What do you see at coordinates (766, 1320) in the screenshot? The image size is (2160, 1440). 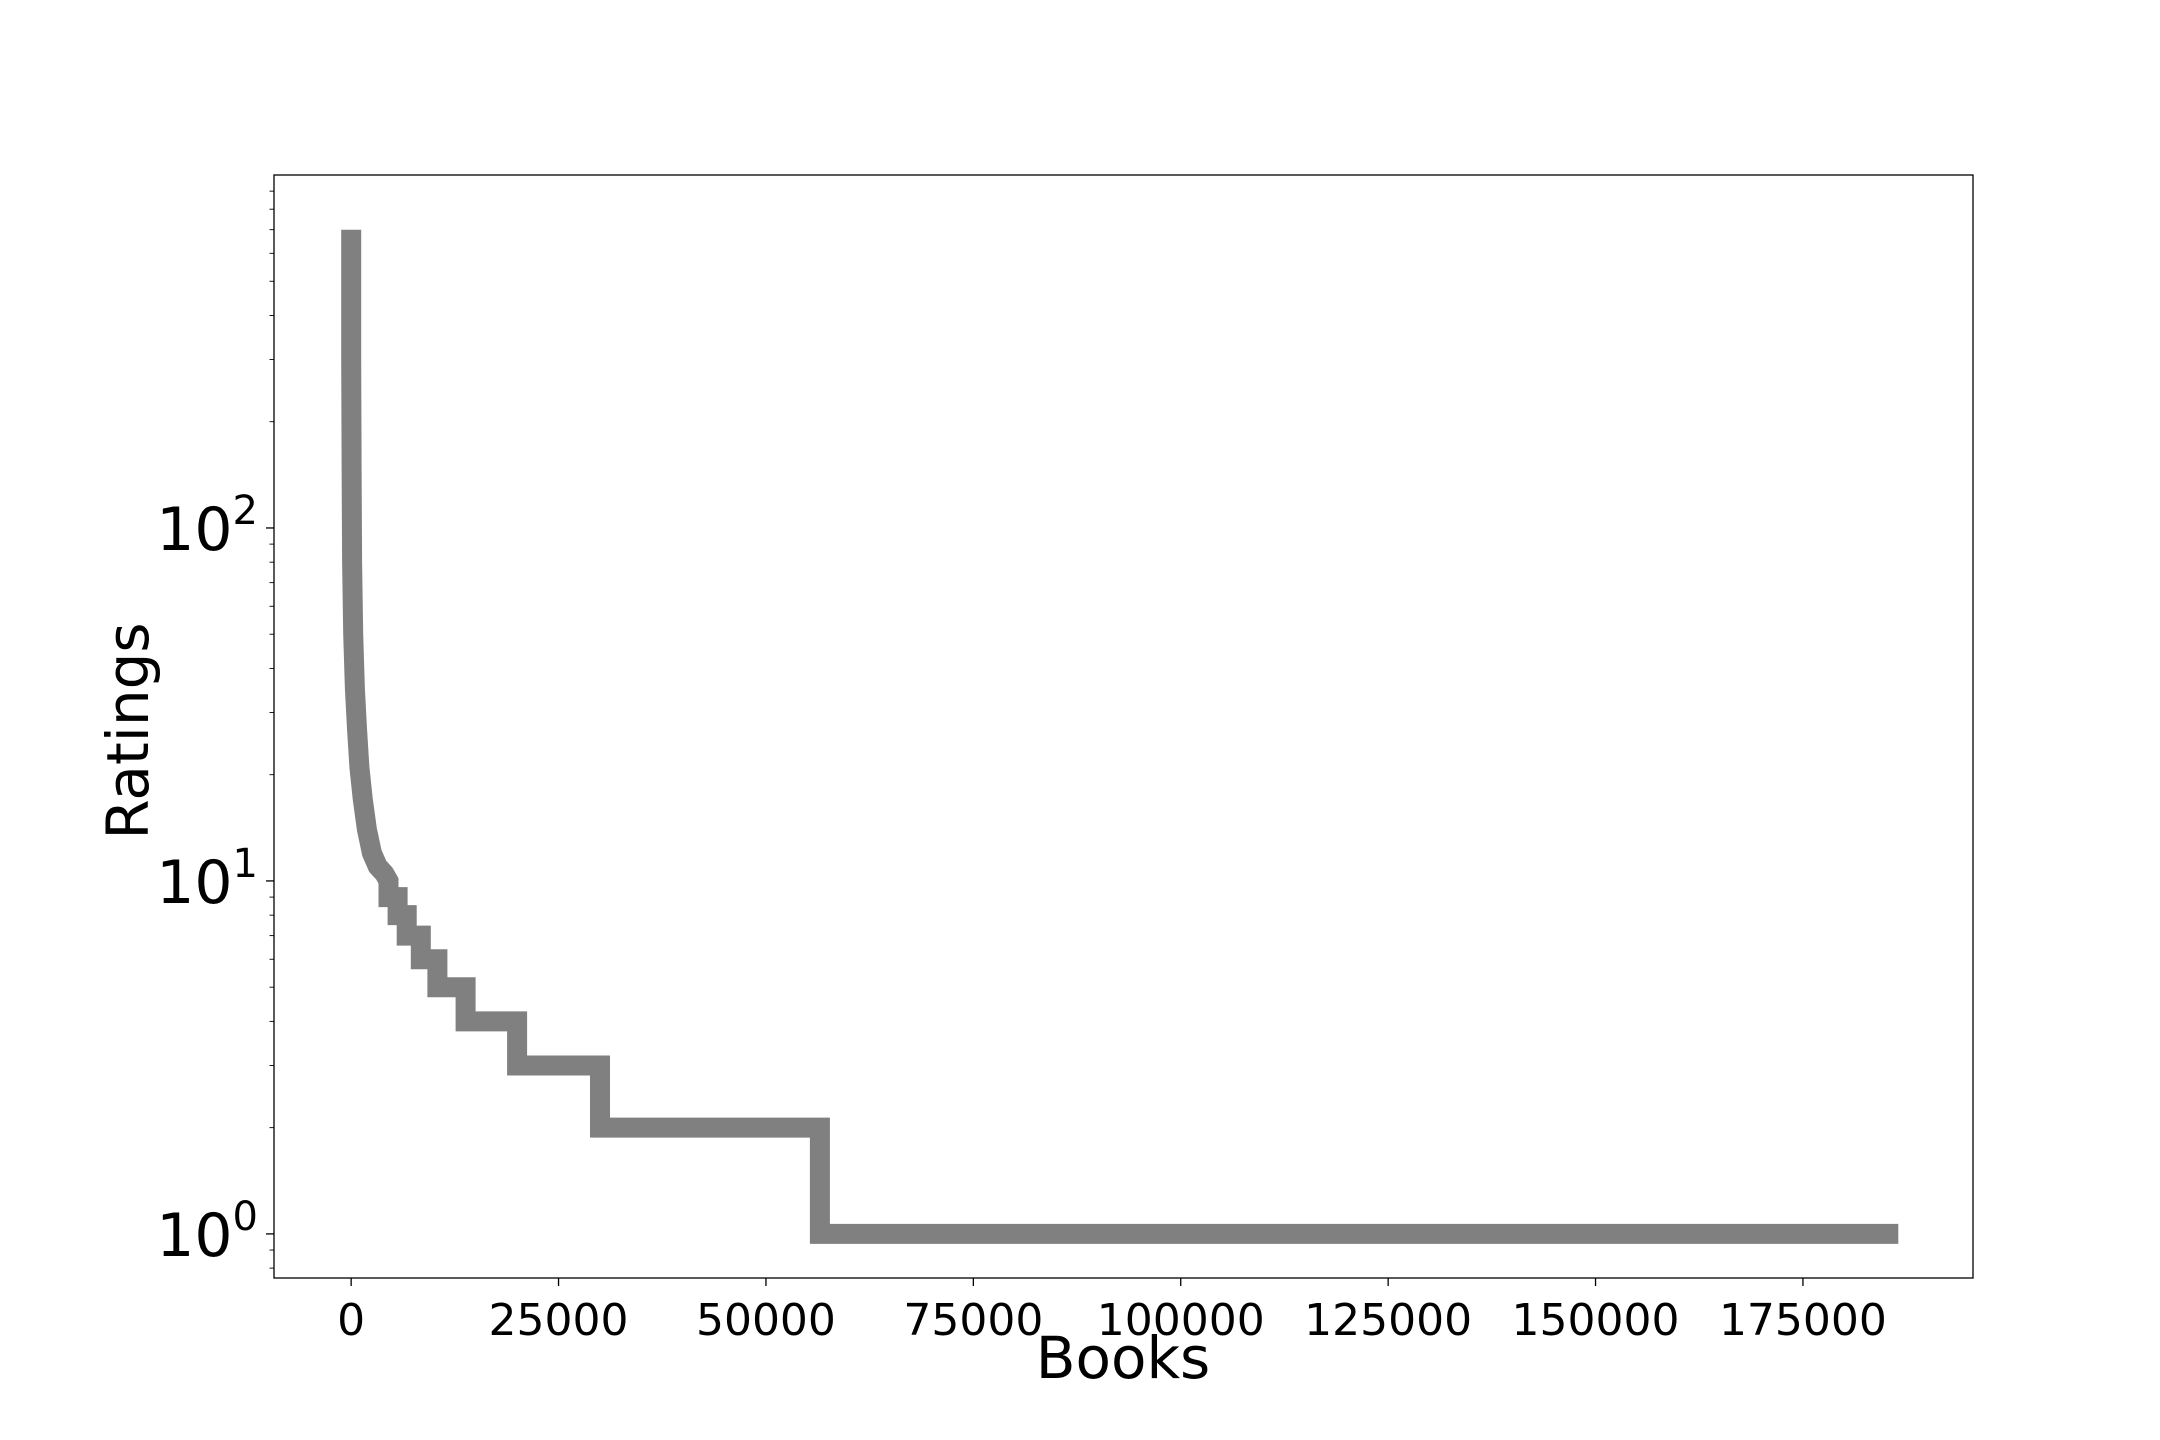 I see `x-tick-label: 50000` at bounding box center [766, 1320].